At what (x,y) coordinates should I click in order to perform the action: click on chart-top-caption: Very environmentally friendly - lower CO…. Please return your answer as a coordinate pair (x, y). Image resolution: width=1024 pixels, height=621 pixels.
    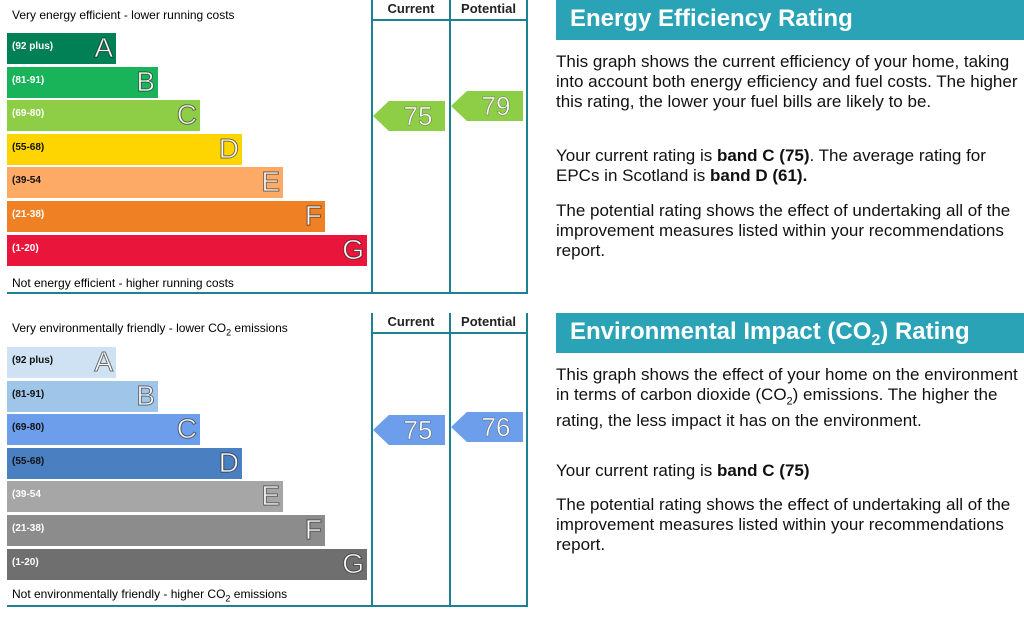
    Looking at the image, I should click on (150, 329).